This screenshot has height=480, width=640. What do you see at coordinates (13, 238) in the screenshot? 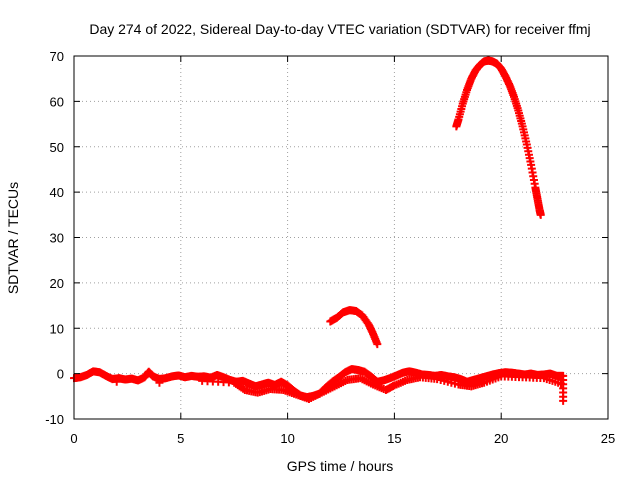
I see `y-axis-label: SDTVAR / TECUs` at bounding box center [13, 238].